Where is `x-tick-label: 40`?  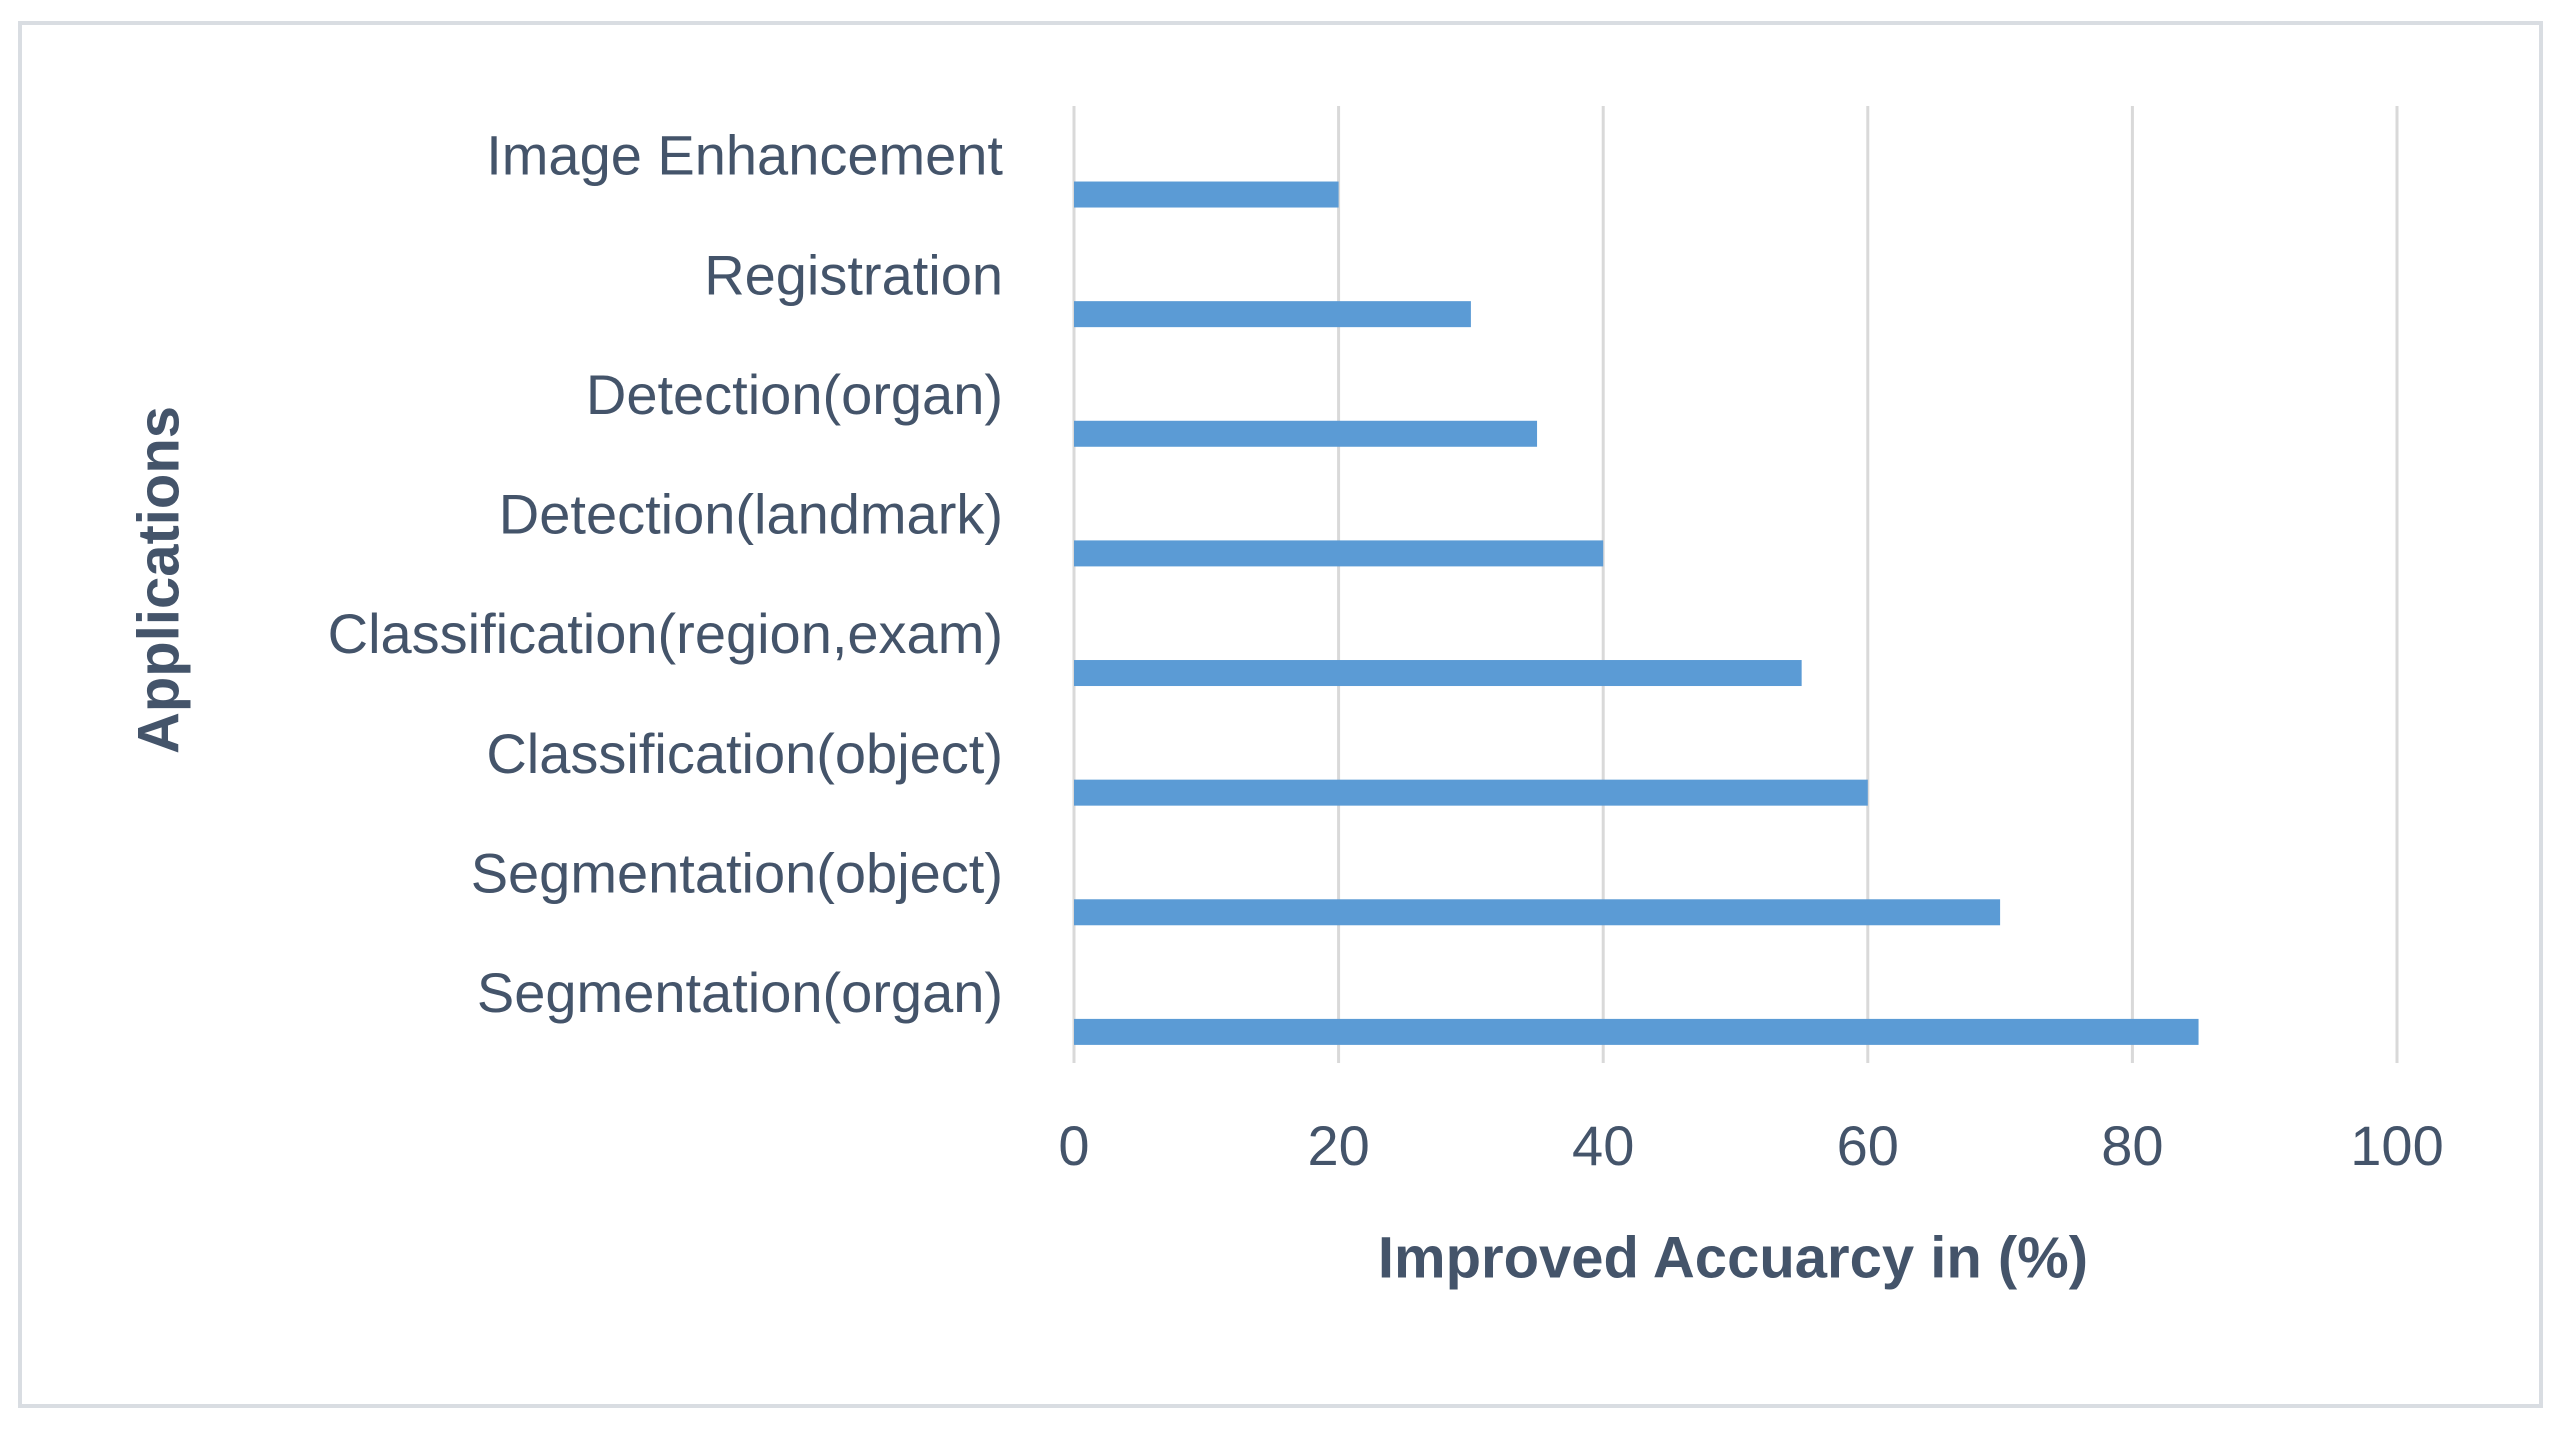
x-tick-label: 40 is located at coordinates (1603, 1145).